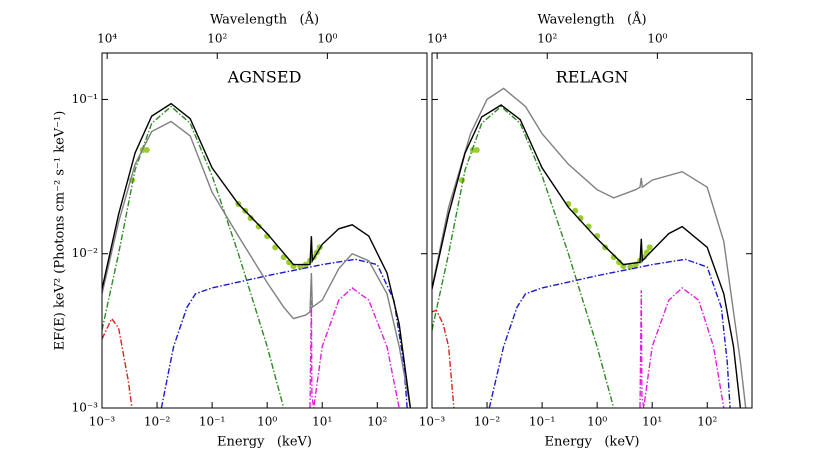 The width and height of the screenshot is (830, 461). I want to click on panel-title: RELAGN, so click(592, 77).